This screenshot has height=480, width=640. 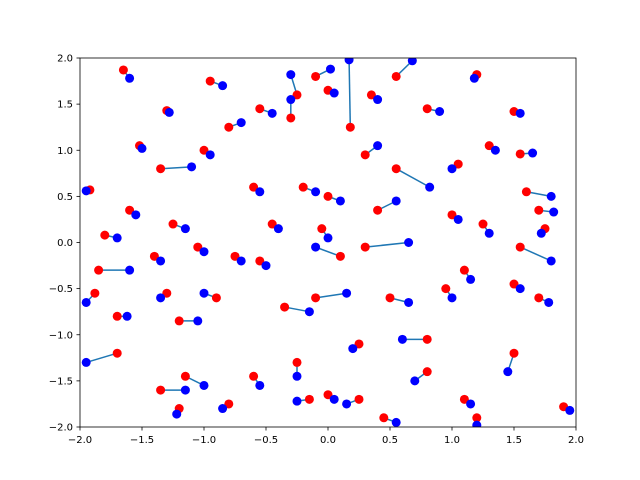 I want to click on x-tick-label: 1.5, so click(x=514, y=440).